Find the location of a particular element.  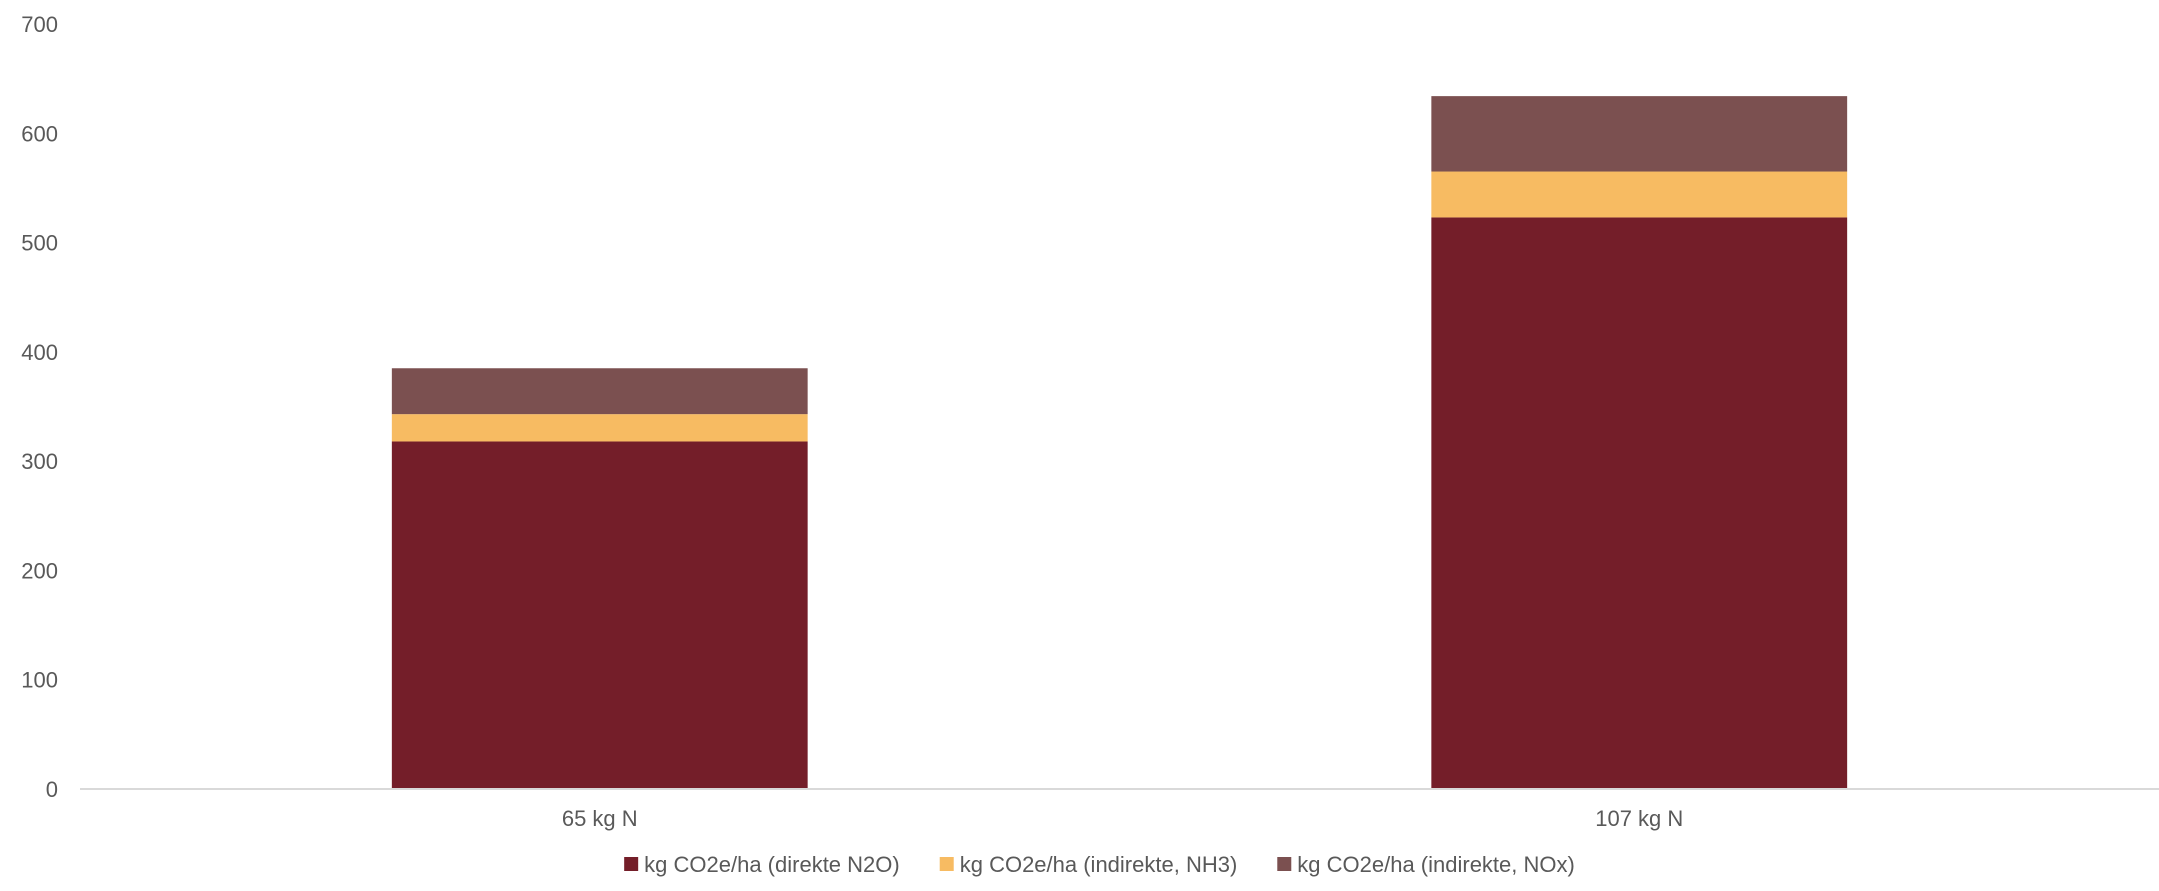

y-tick-label: 500 is located at coordinates (39, 243).